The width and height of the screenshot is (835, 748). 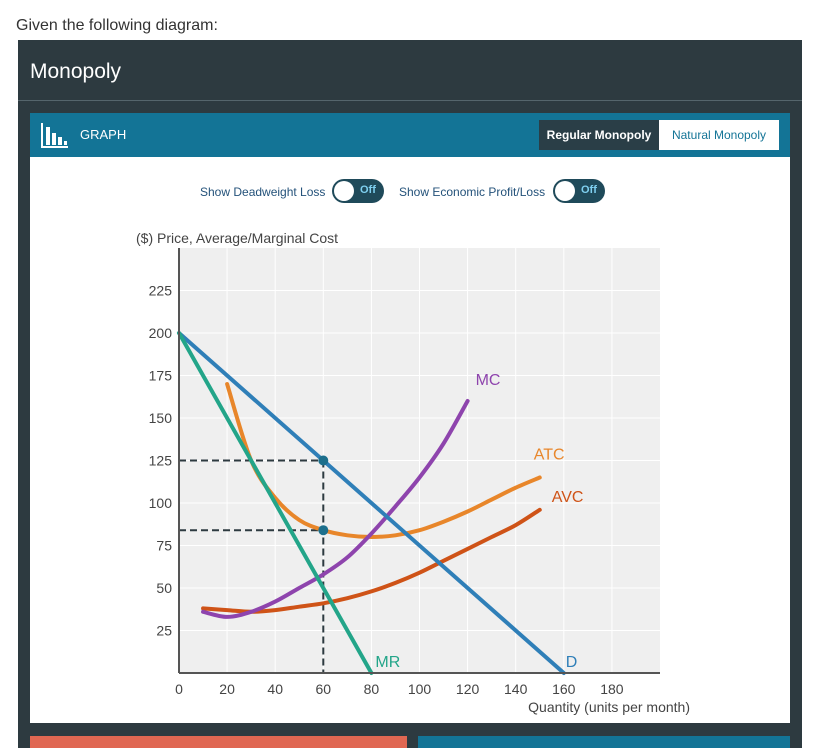 What do you see at coordinates (488, 380) in the screenshot?
I see `mc-label: MC` at bounding box center [488, 380].